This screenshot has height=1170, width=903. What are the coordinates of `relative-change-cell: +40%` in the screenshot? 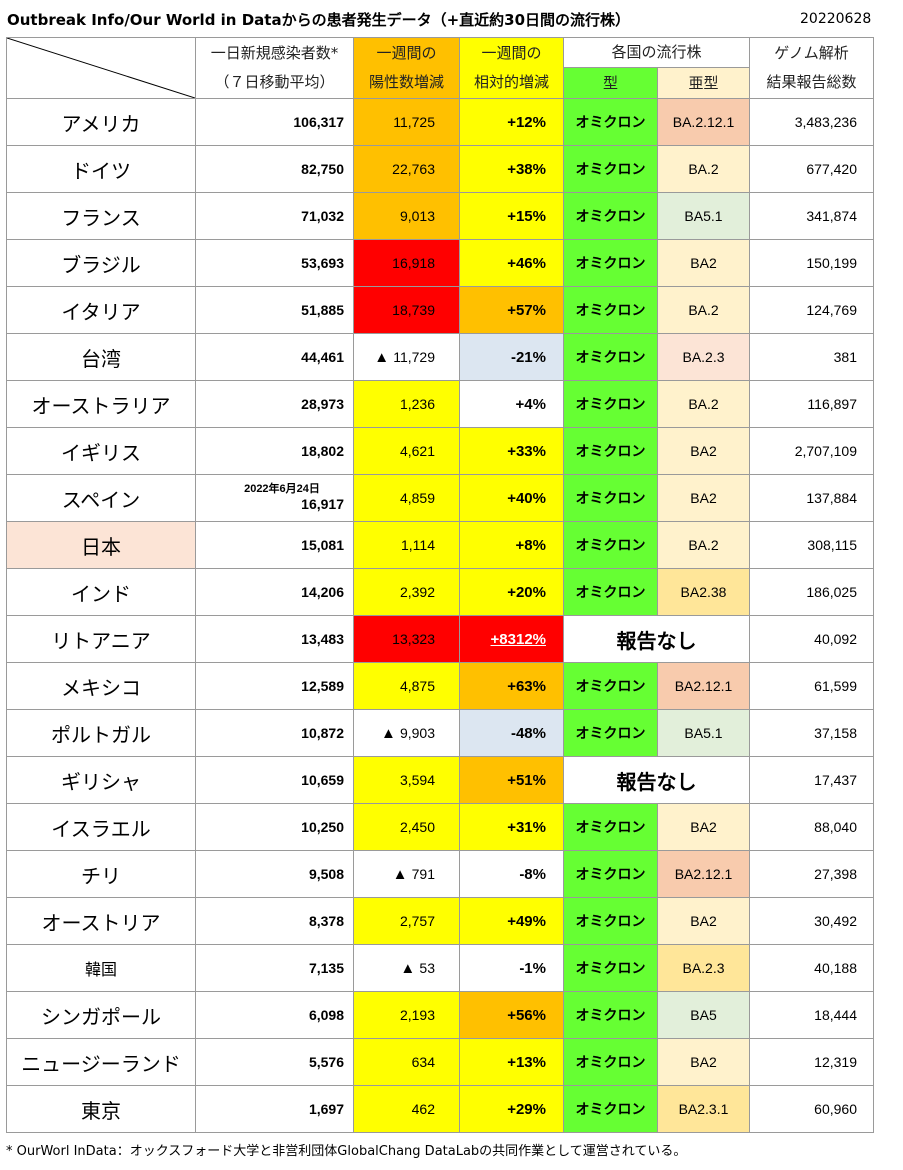 It's located at (511, 498).